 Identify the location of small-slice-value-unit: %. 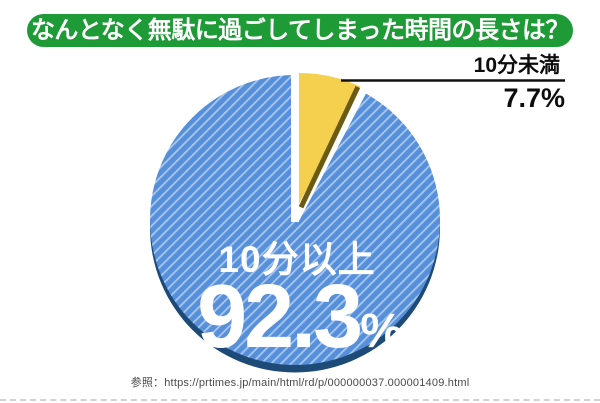
(552, 98).